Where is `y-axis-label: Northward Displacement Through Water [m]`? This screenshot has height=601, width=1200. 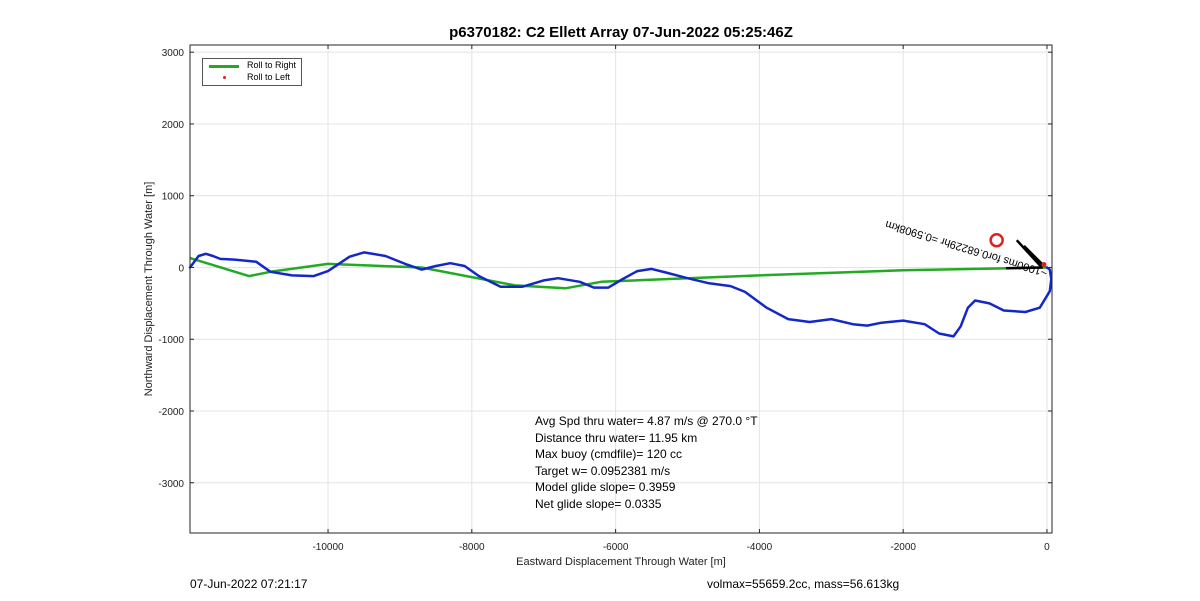 y-axis-label: Northward Displacement Through Water [m] is located at coordinates (149, 289).